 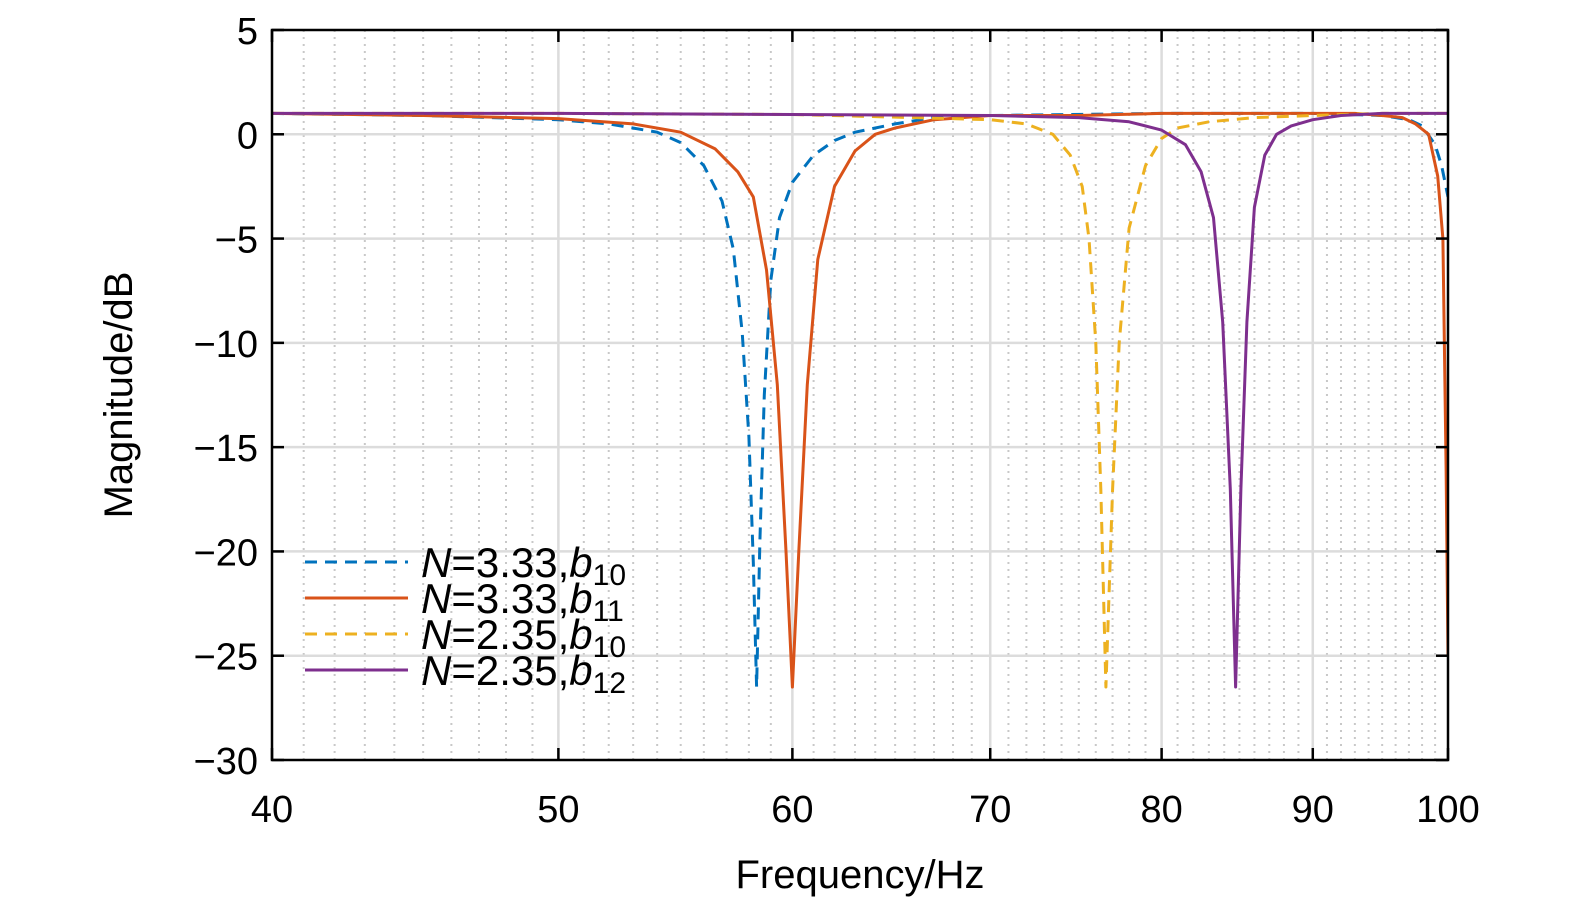 What do you see at coordinates (226, 345) in the screenshot?
I see `y-tick-label: −10` at bounding box center [226, 345].